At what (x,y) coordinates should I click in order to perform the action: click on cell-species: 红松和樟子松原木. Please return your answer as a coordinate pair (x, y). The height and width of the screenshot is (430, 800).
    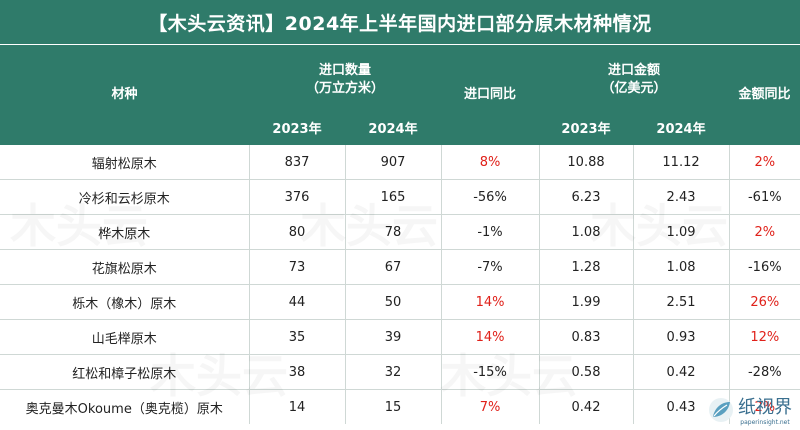
    Looking at the image, I should click on (125, 372).